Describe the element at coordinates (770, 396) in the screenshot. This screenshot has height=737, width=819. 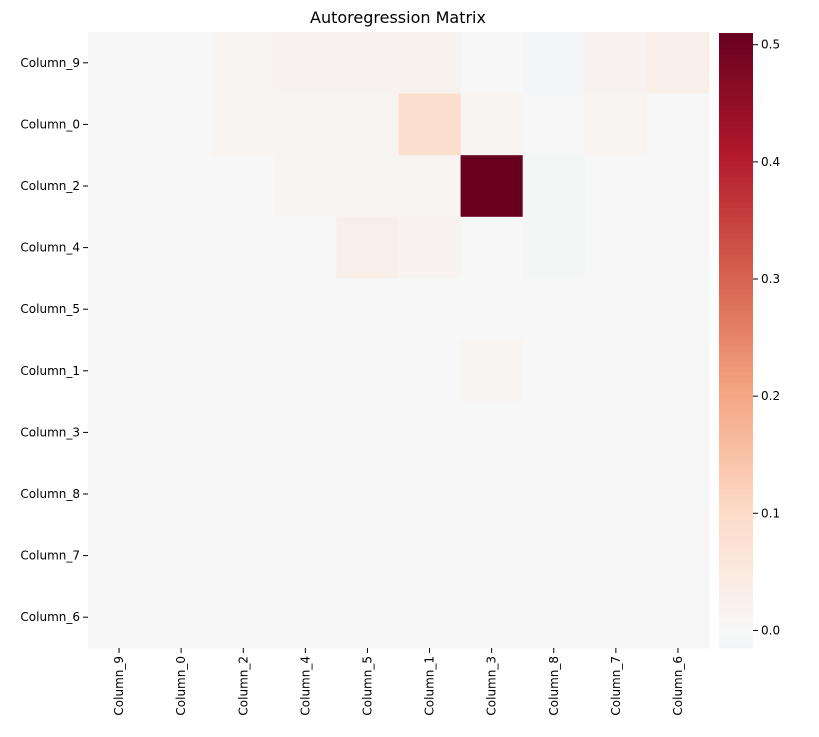
I see `colorbar-tick-label: 0.2` at that location.